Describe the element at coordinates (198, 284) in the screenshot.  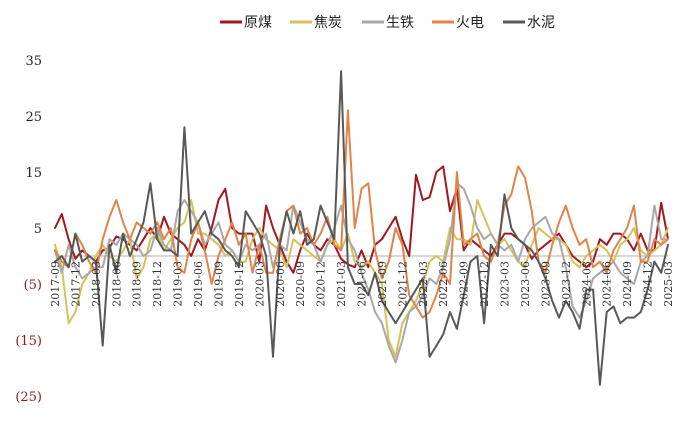
I see `x-tick-label: 2019-06` at that location.